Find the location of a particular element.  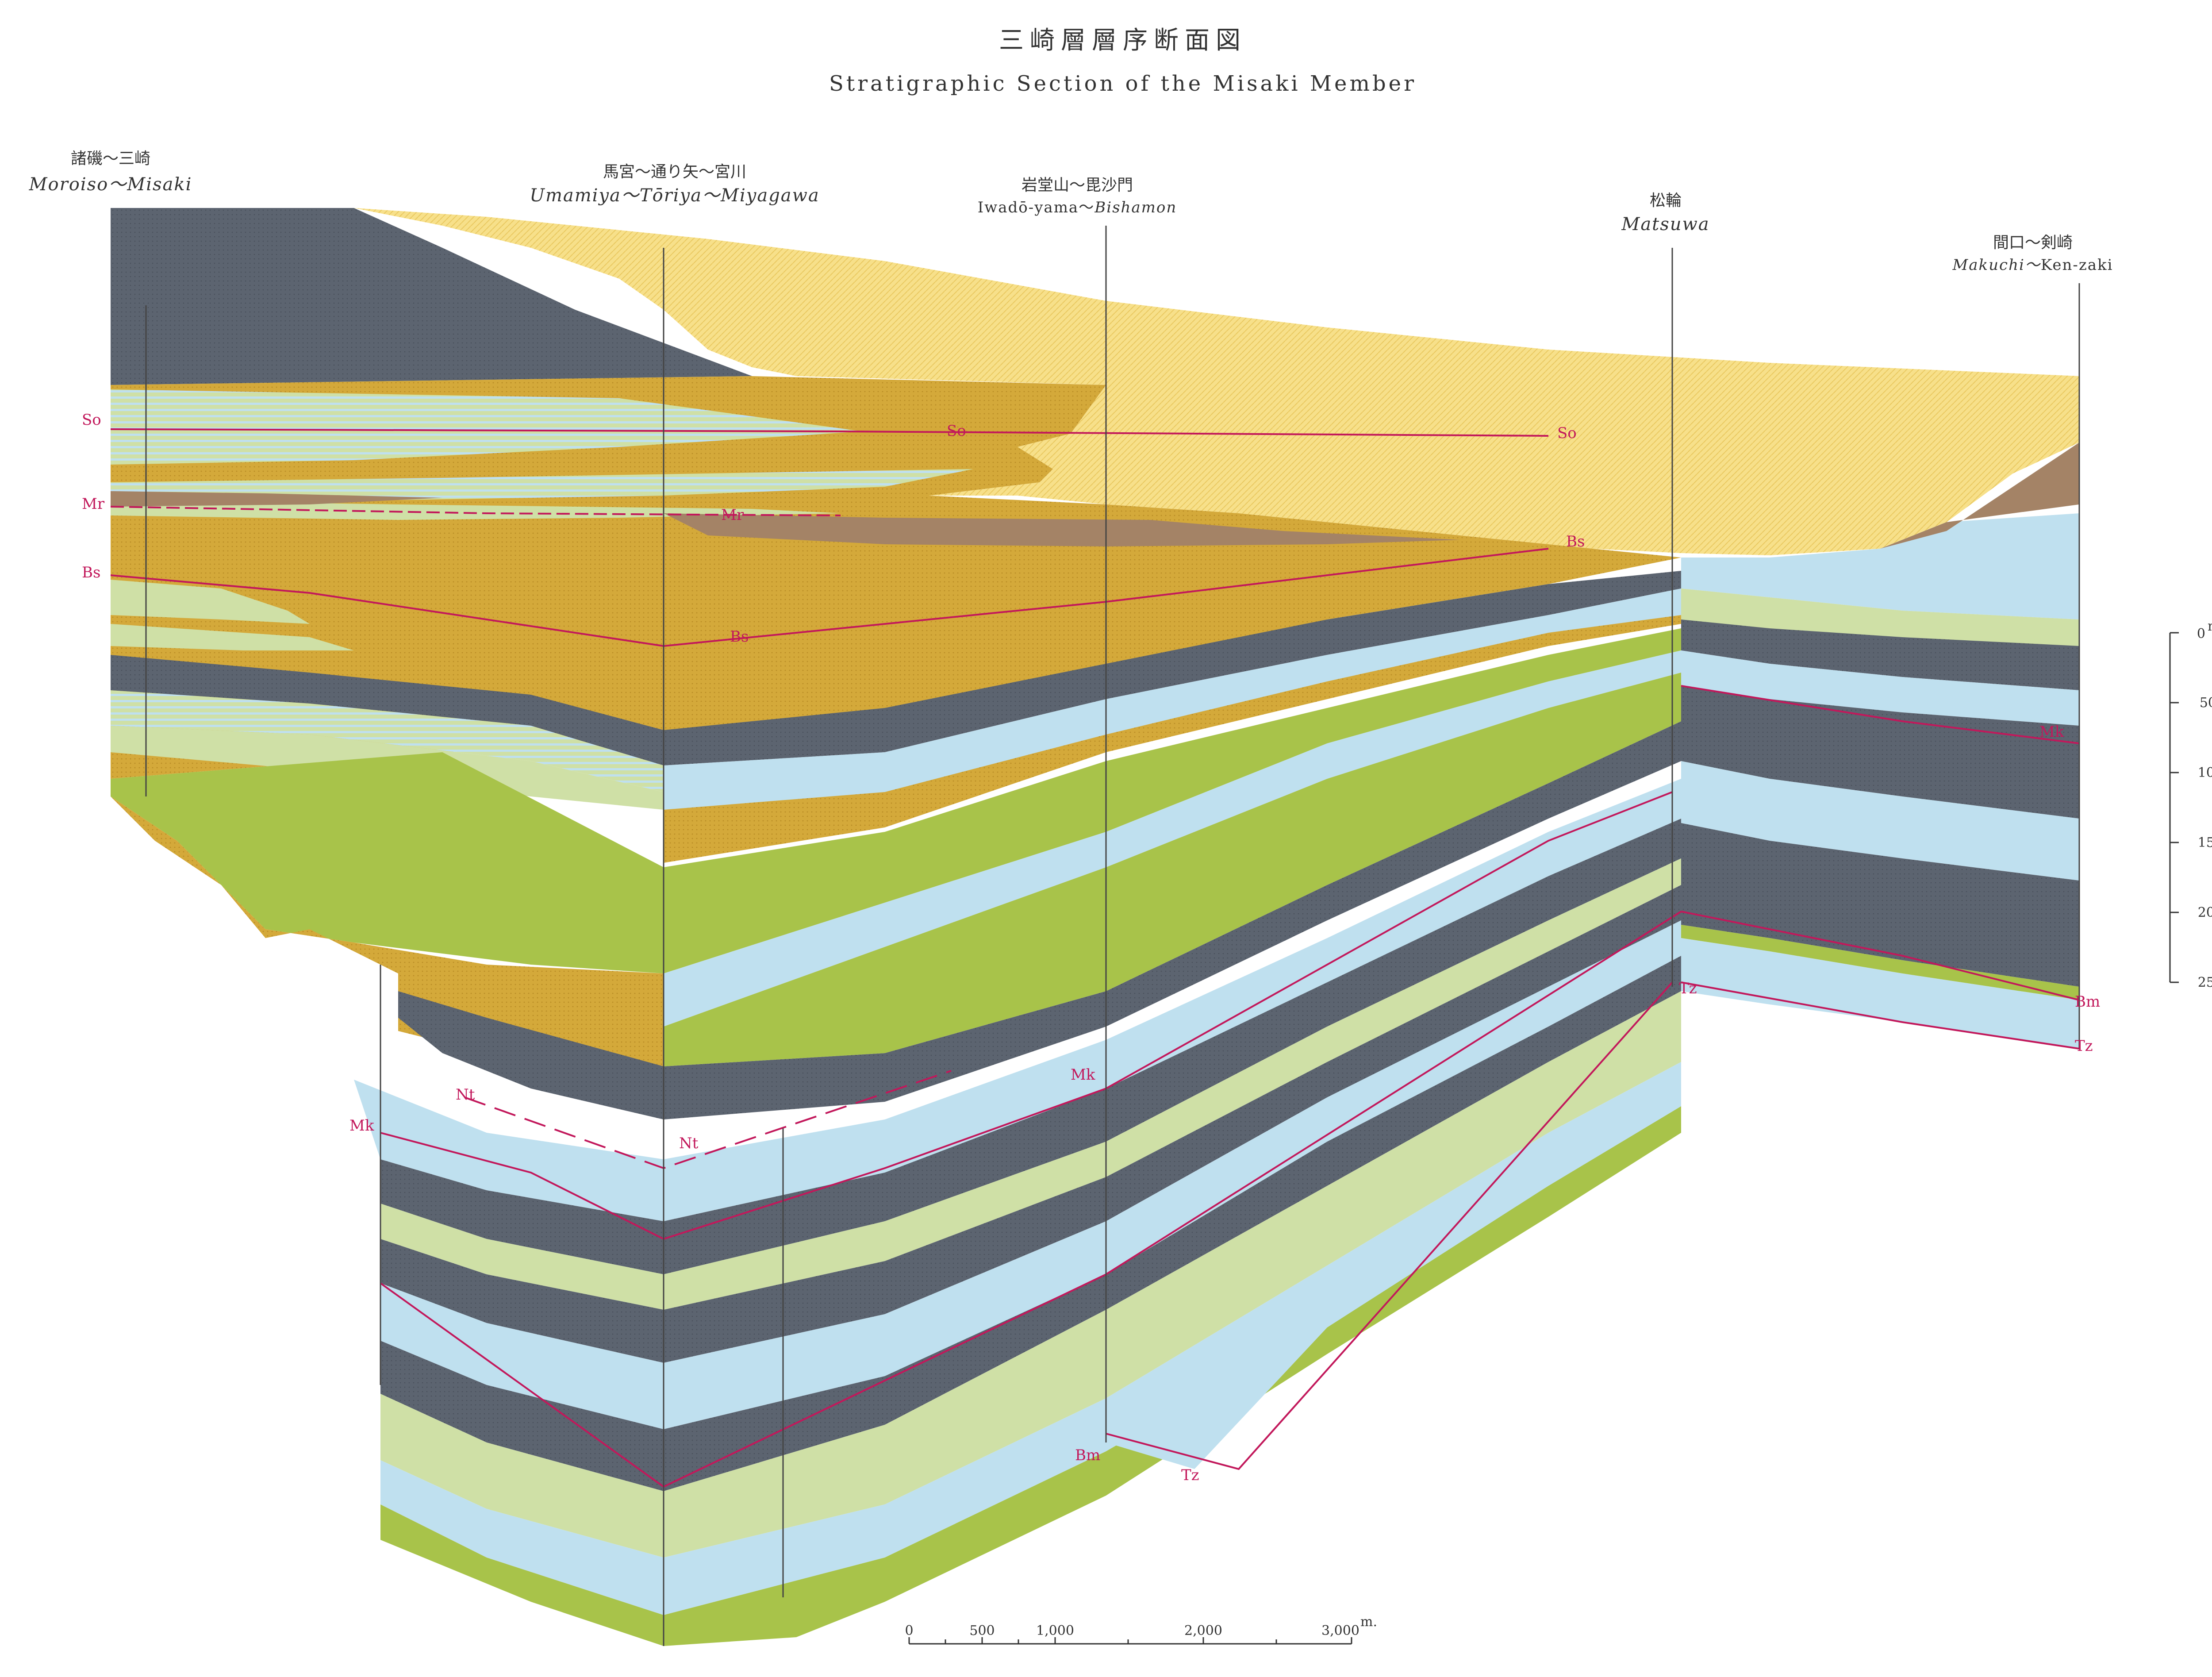

key-label-so-right: So is located at coordinates (1567, 433).